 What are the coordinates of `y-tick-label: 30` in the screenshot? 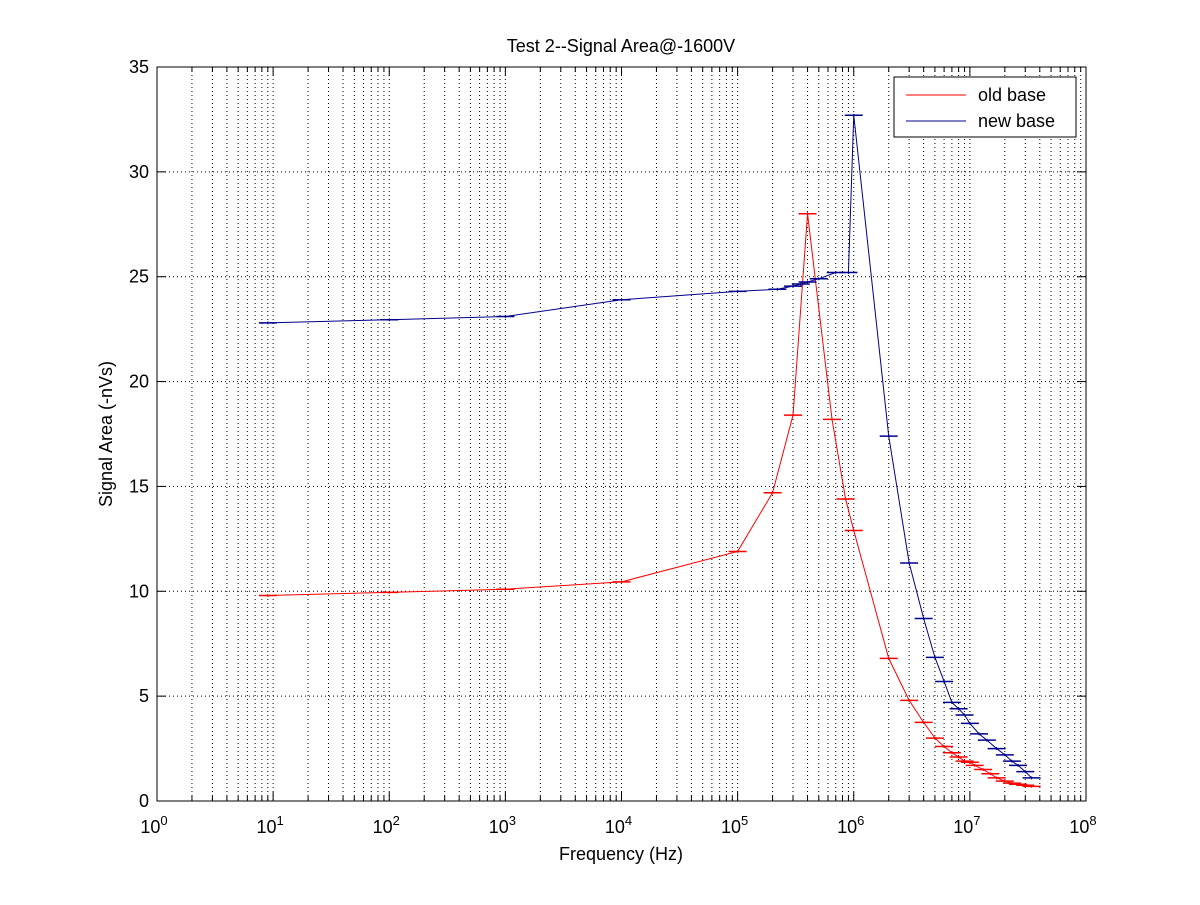 It's located at (139, 172).